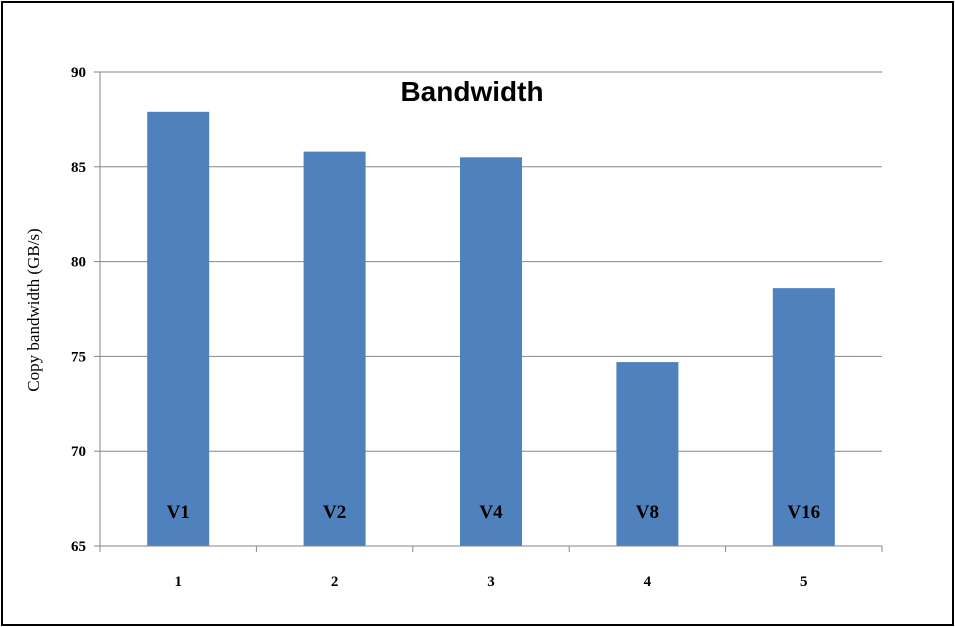 The height and width of the screenshot is (627, 955). I want to click on x-tick-label: 2, so click(335, 582).